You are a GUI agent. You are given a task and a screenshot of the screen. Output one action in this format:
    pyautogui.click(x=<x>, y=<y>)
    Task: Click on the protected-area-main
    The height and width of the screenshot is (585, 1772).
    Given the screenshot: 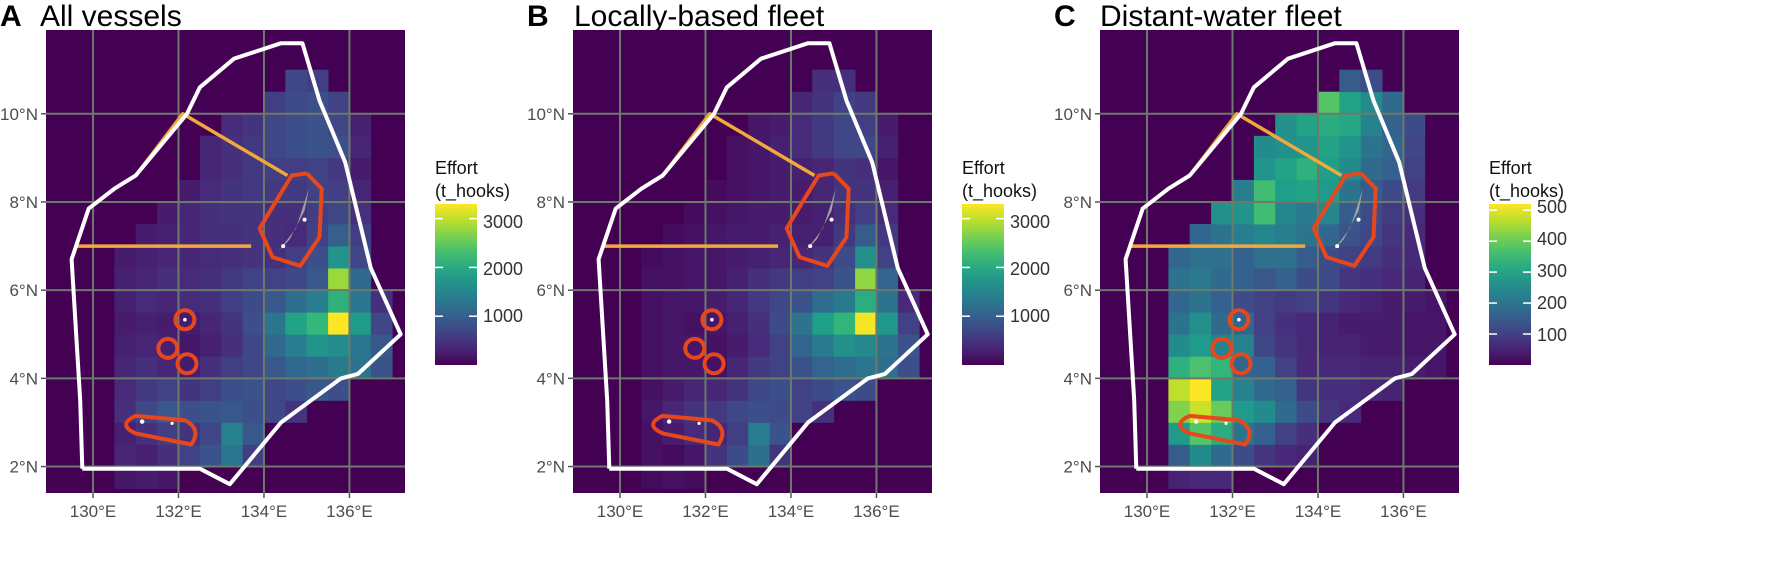 What is the action you would take?
    pyautogui.click(x=1344, y=219)
    